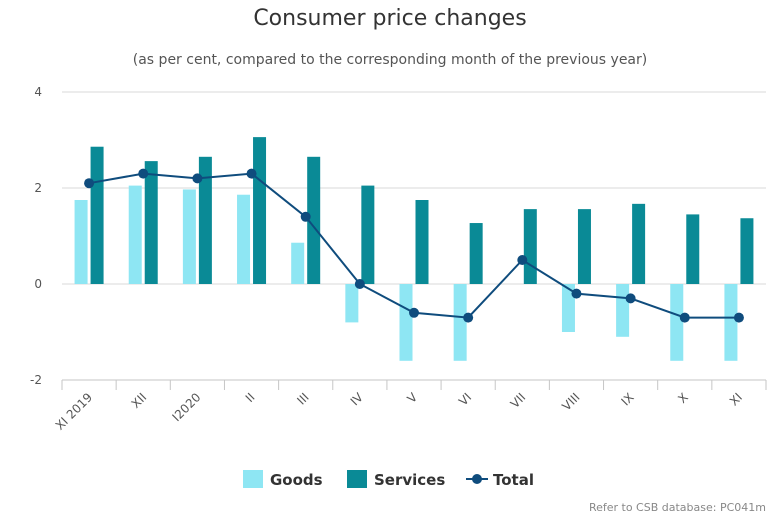  What do you see at coordinates (250, 397) in the screenshot?
I see `x-tick-label: II` at bounding box center [250, 397].